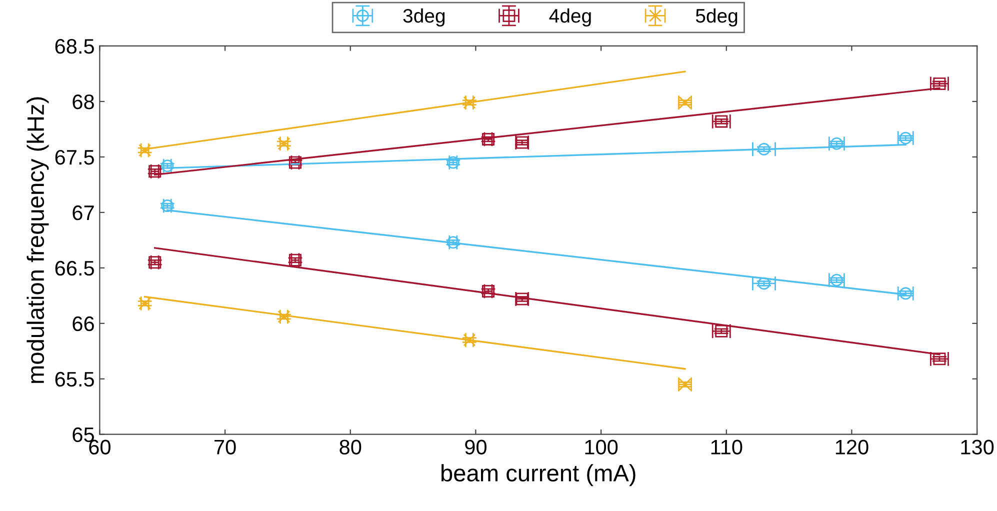 The width and height of the screenshot is (997, 511). Describe the element at coordinates (539, 475) in the screenshot. I see `x-axis-title: beam current (mA)` at that location.